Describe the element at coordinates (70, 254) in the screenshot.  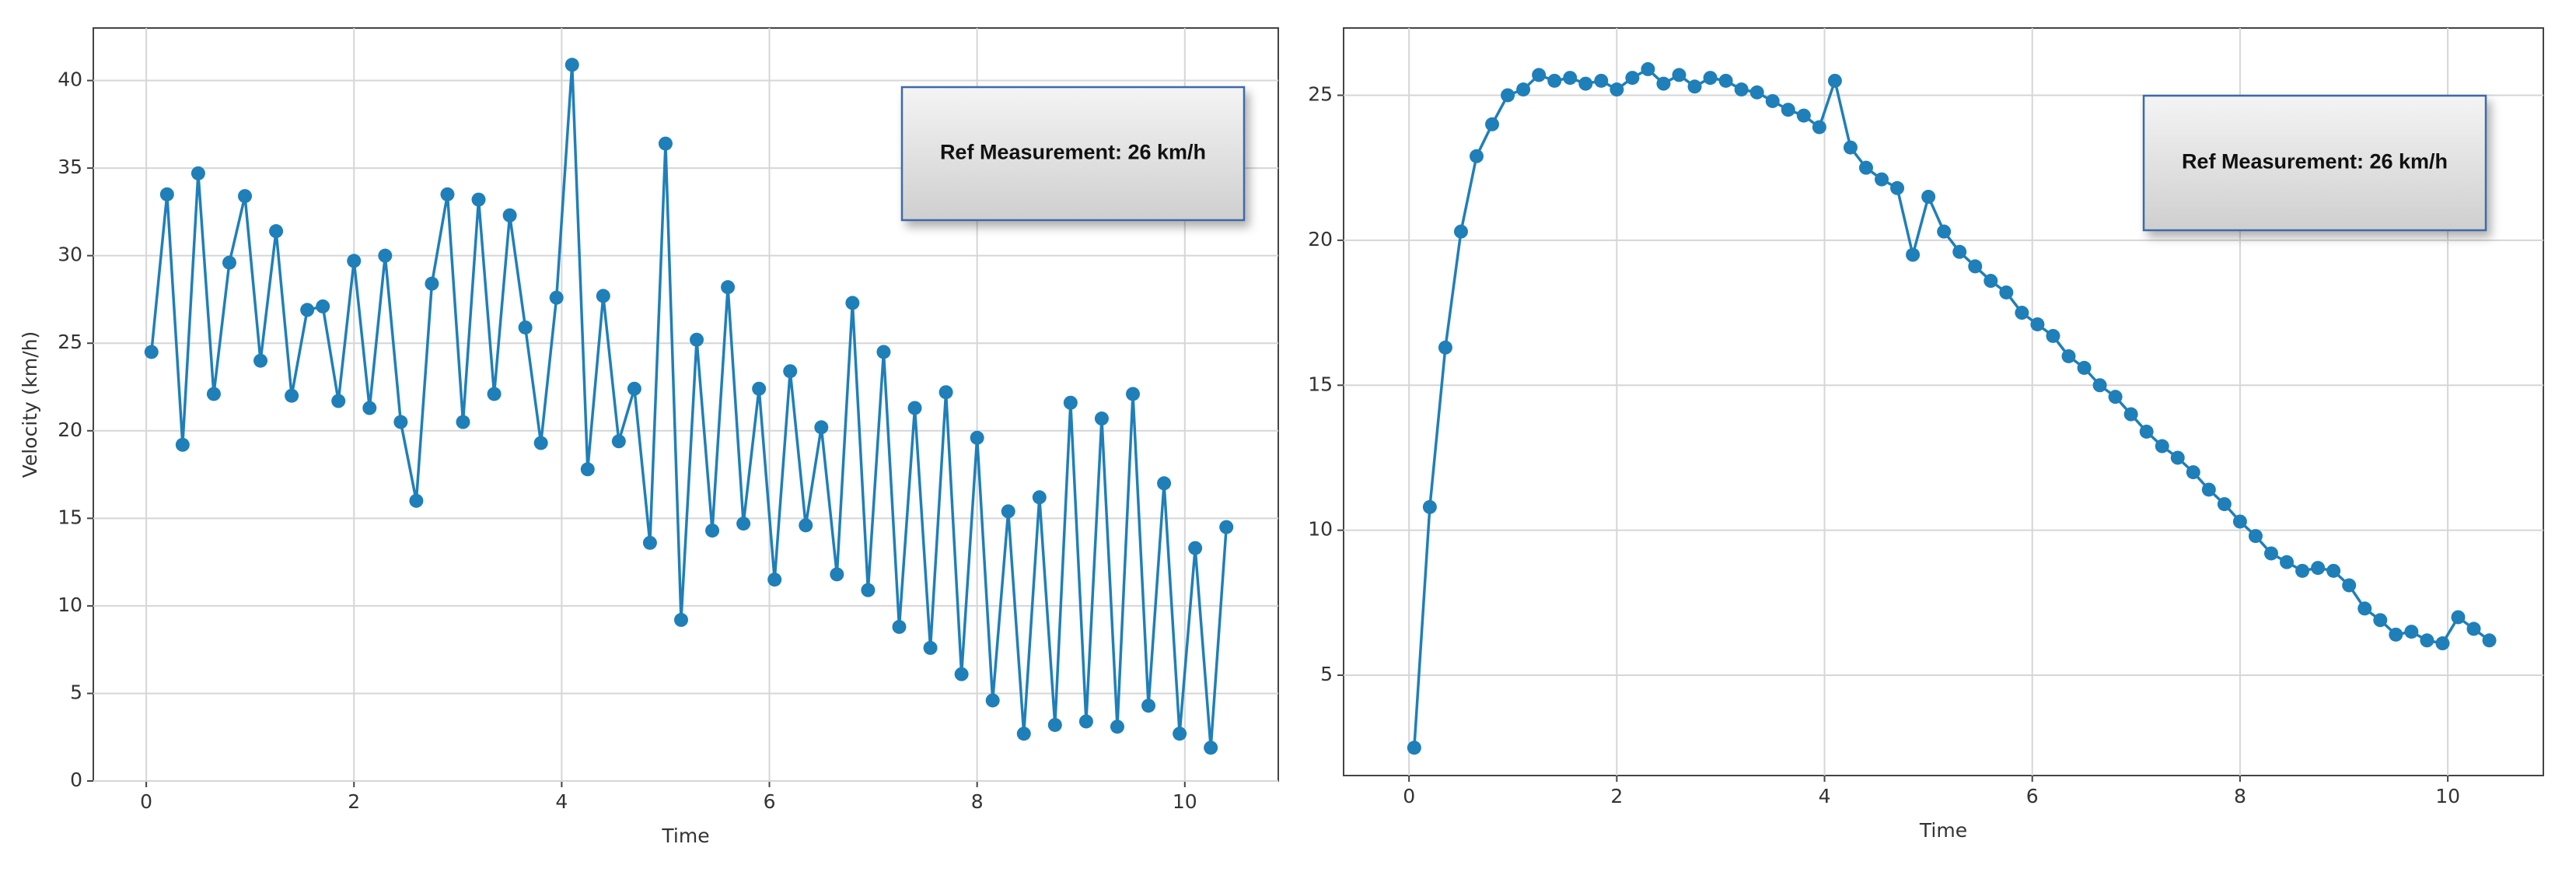
I see `y-tick-label: 30` at that location.